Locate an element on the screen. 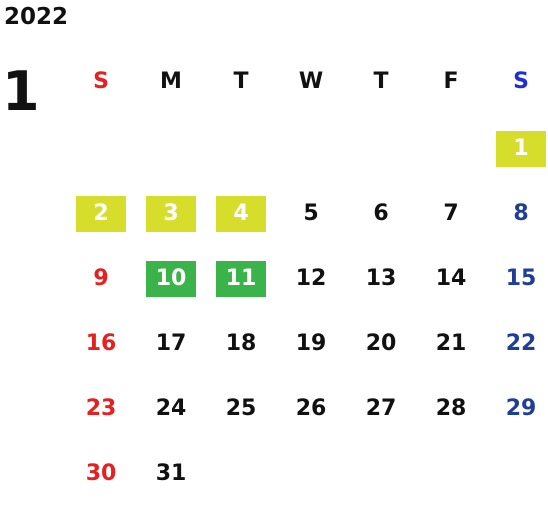  weekday-sunday: S is located at coordinates (101, 81).